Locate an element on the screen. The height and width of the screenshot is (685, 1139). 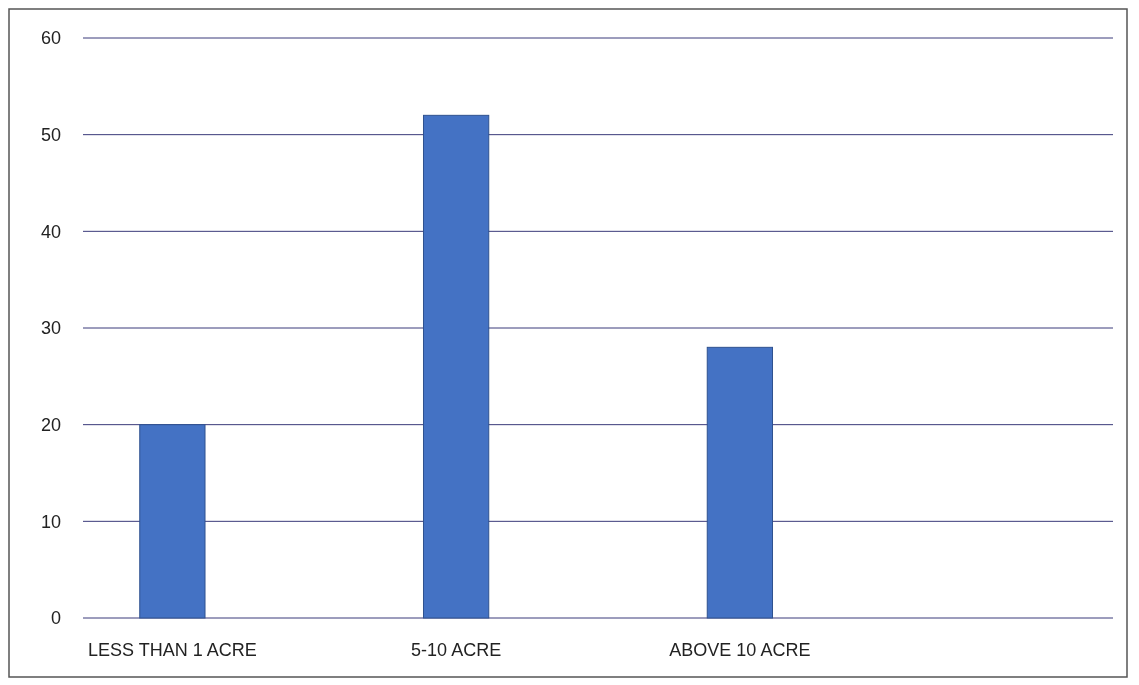
y-tick-label: 30 is located at coordinates (50, 328).